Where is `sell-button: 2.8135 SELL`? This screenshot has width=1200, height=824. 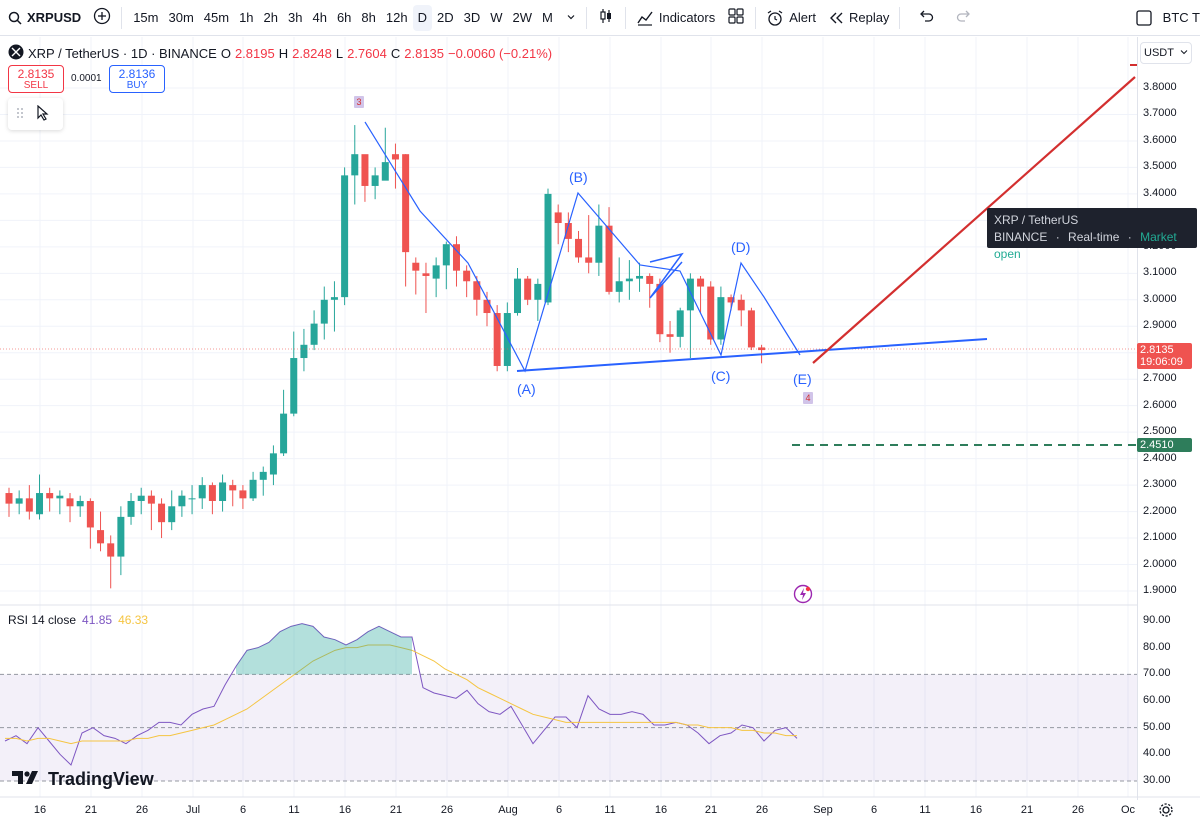 sell-button: 2.8135 SELL is located at coordinates (36, 79).